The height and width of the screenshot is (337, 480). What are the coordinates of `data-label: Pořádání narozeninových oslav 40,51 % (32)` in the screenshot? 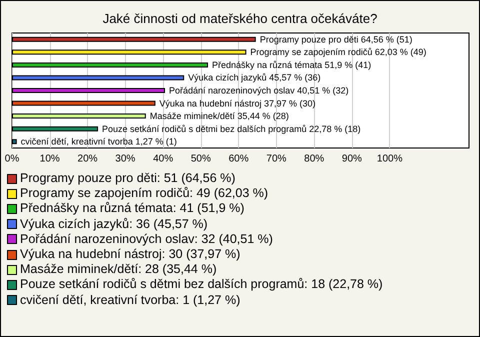 It's located at (259, 91).